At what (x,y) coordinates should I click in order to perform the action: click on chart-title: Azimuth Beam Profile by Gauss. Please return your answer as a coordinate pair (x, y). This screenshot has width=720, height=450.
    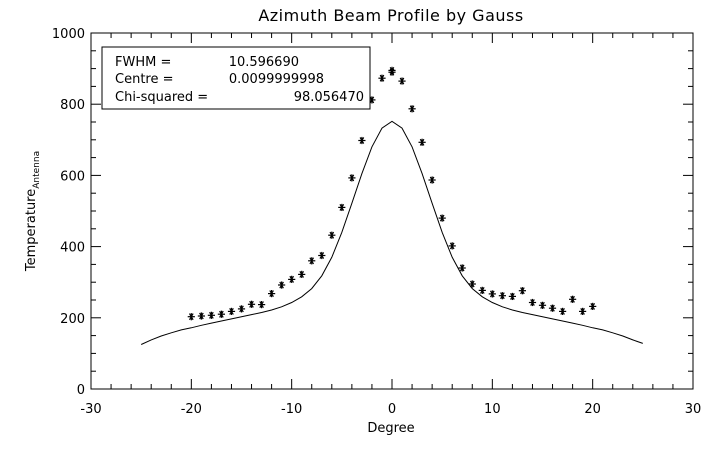
    Looking at the image, I should click on (390, 15).